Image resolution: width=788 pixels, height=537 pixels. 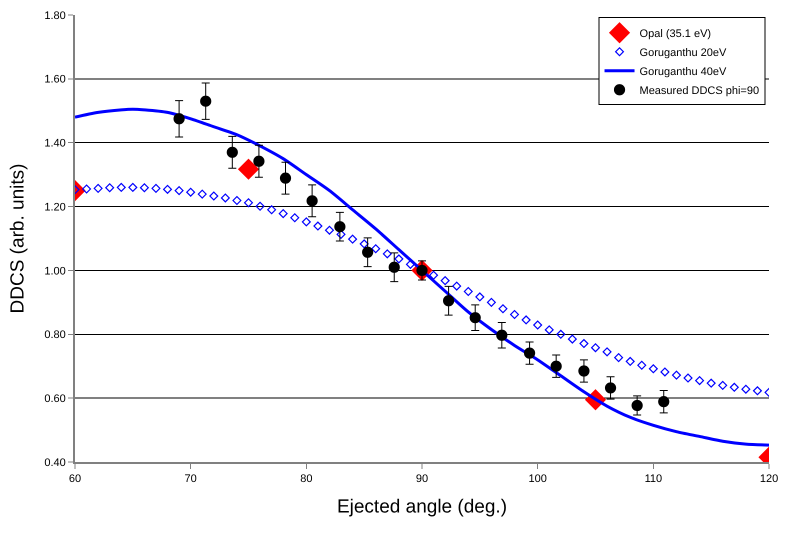 What do you see at coordinates (55, 80) in the screenshot?
I see `y-tick-label: 1.60` at bounding box center [55, 80].